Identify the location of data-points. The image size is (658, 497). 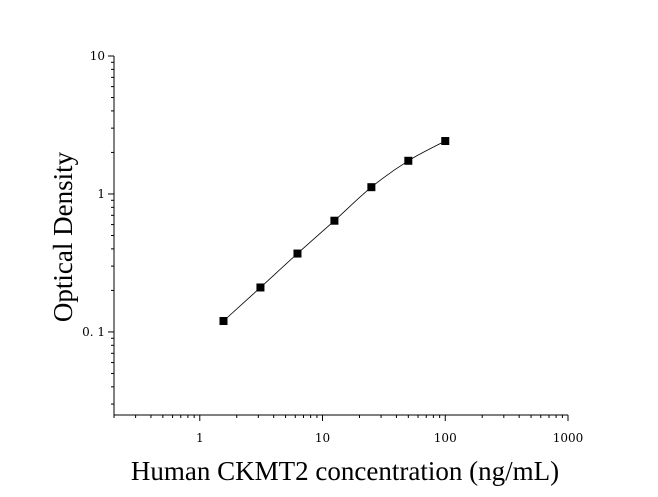
(334, 231).